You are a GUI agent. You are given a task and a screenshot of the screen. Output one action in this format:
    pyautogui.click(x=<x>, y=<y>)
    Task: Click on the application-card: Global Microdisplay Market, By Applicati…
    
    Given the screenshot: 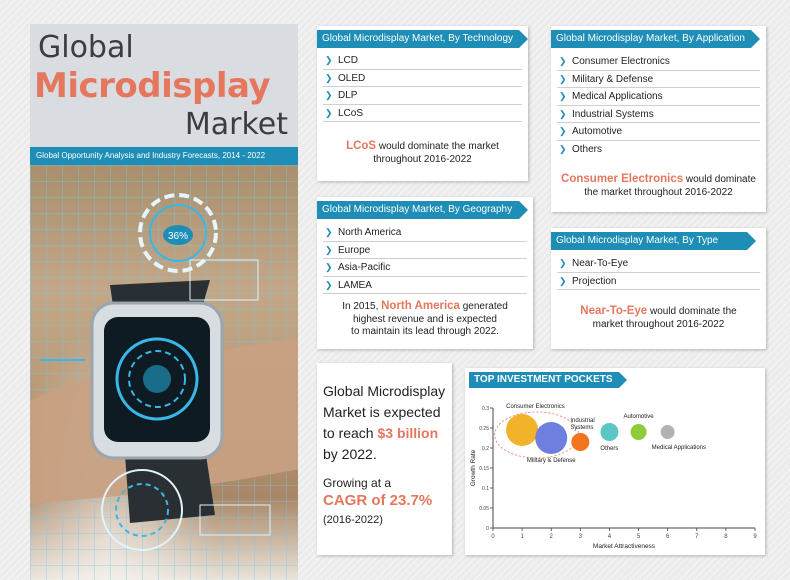 What is the action you would take?
    pyautogui.click(x=658, y=119)
    